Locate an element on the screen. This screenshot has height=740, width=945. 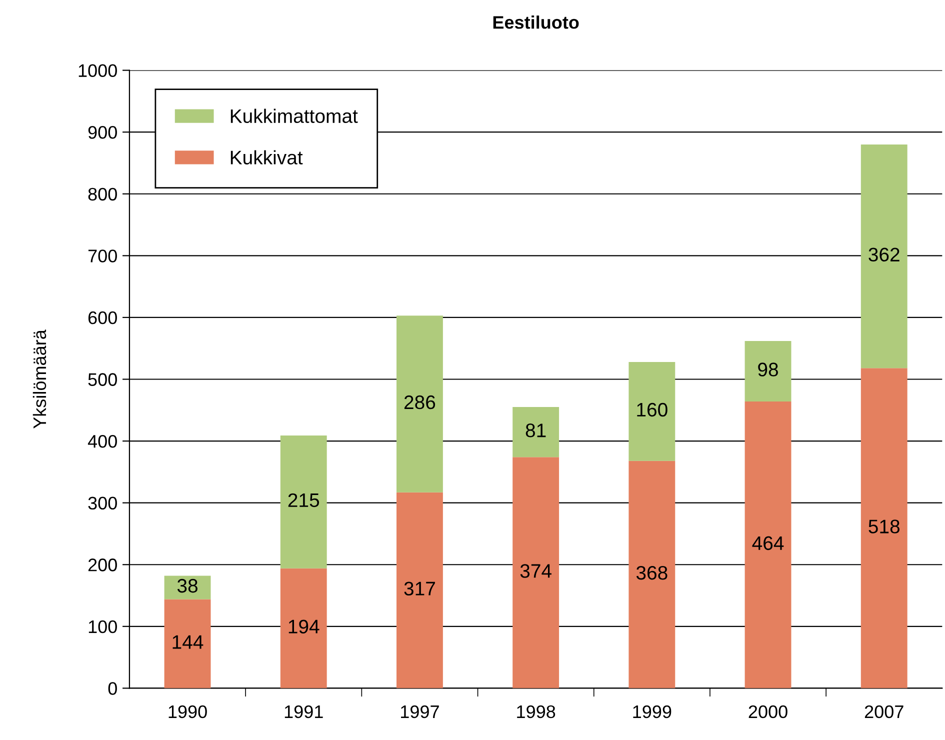
data-label: 362 is located at coordinates (884, 255).